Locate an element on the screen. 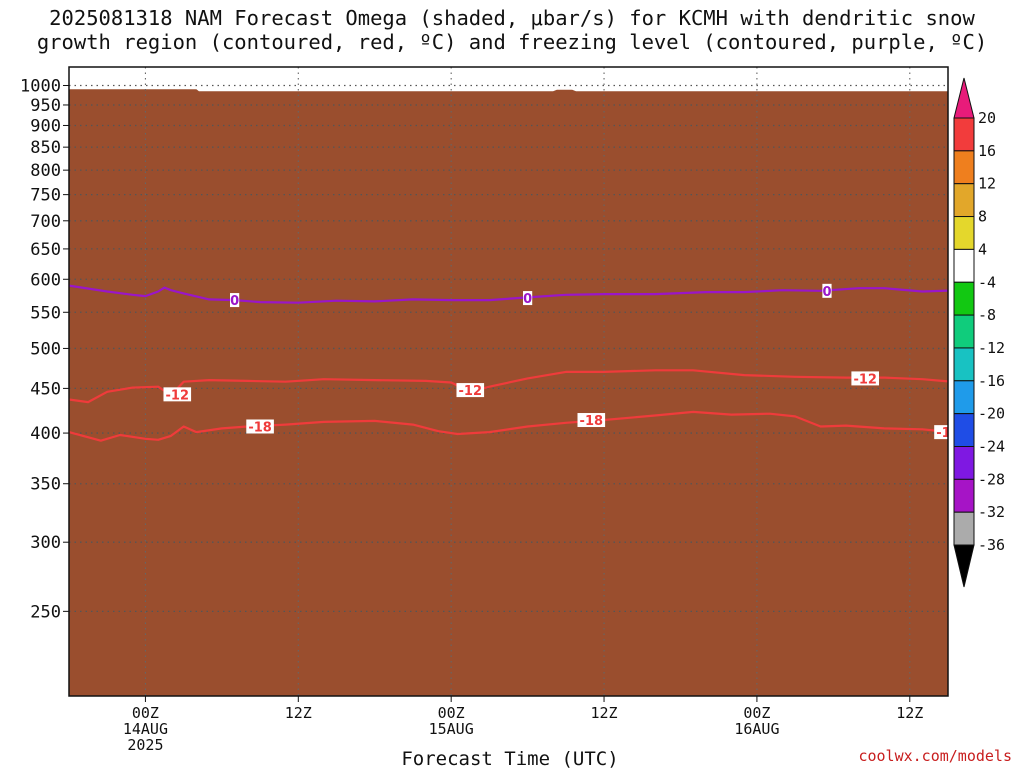  colorbar-label: 4 is located at coordinates (982, 249).